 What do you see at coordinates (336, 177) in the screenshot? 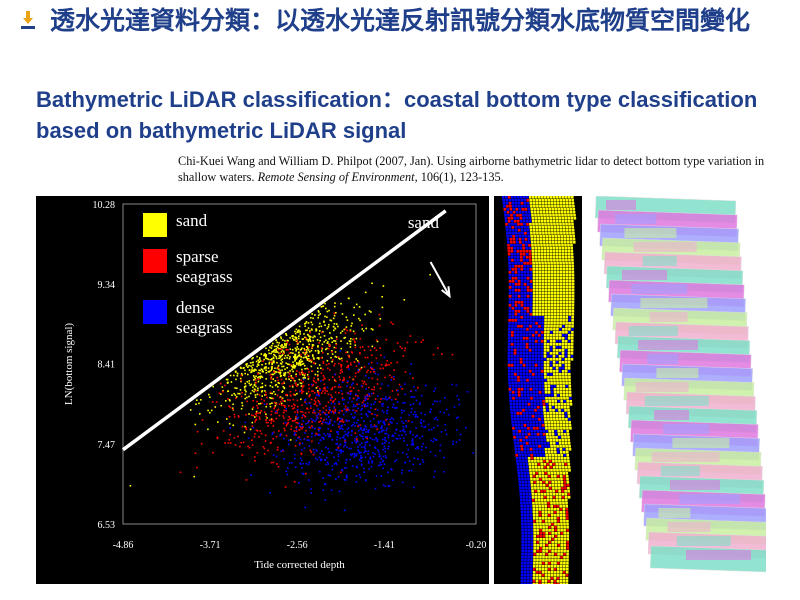
I see `citation-journal: Remote Sensing of Environment` at bounding box center [336, 177].